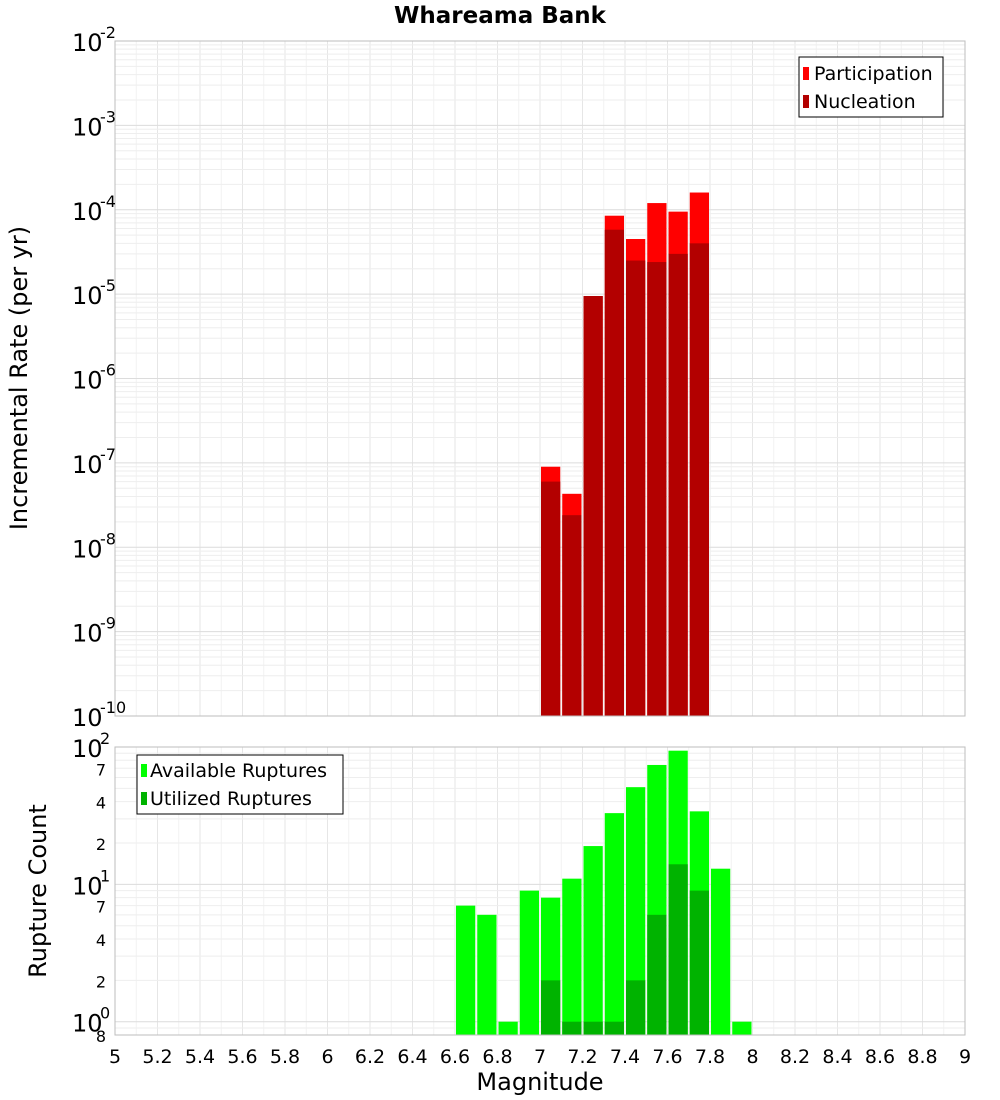 The width and height of the screenshot is (1000, 1100). What do you see at coordinates (370, 1057) in the screenshot?
I see `x-tick-label: 6.2` at bounding box center [370, 1057].